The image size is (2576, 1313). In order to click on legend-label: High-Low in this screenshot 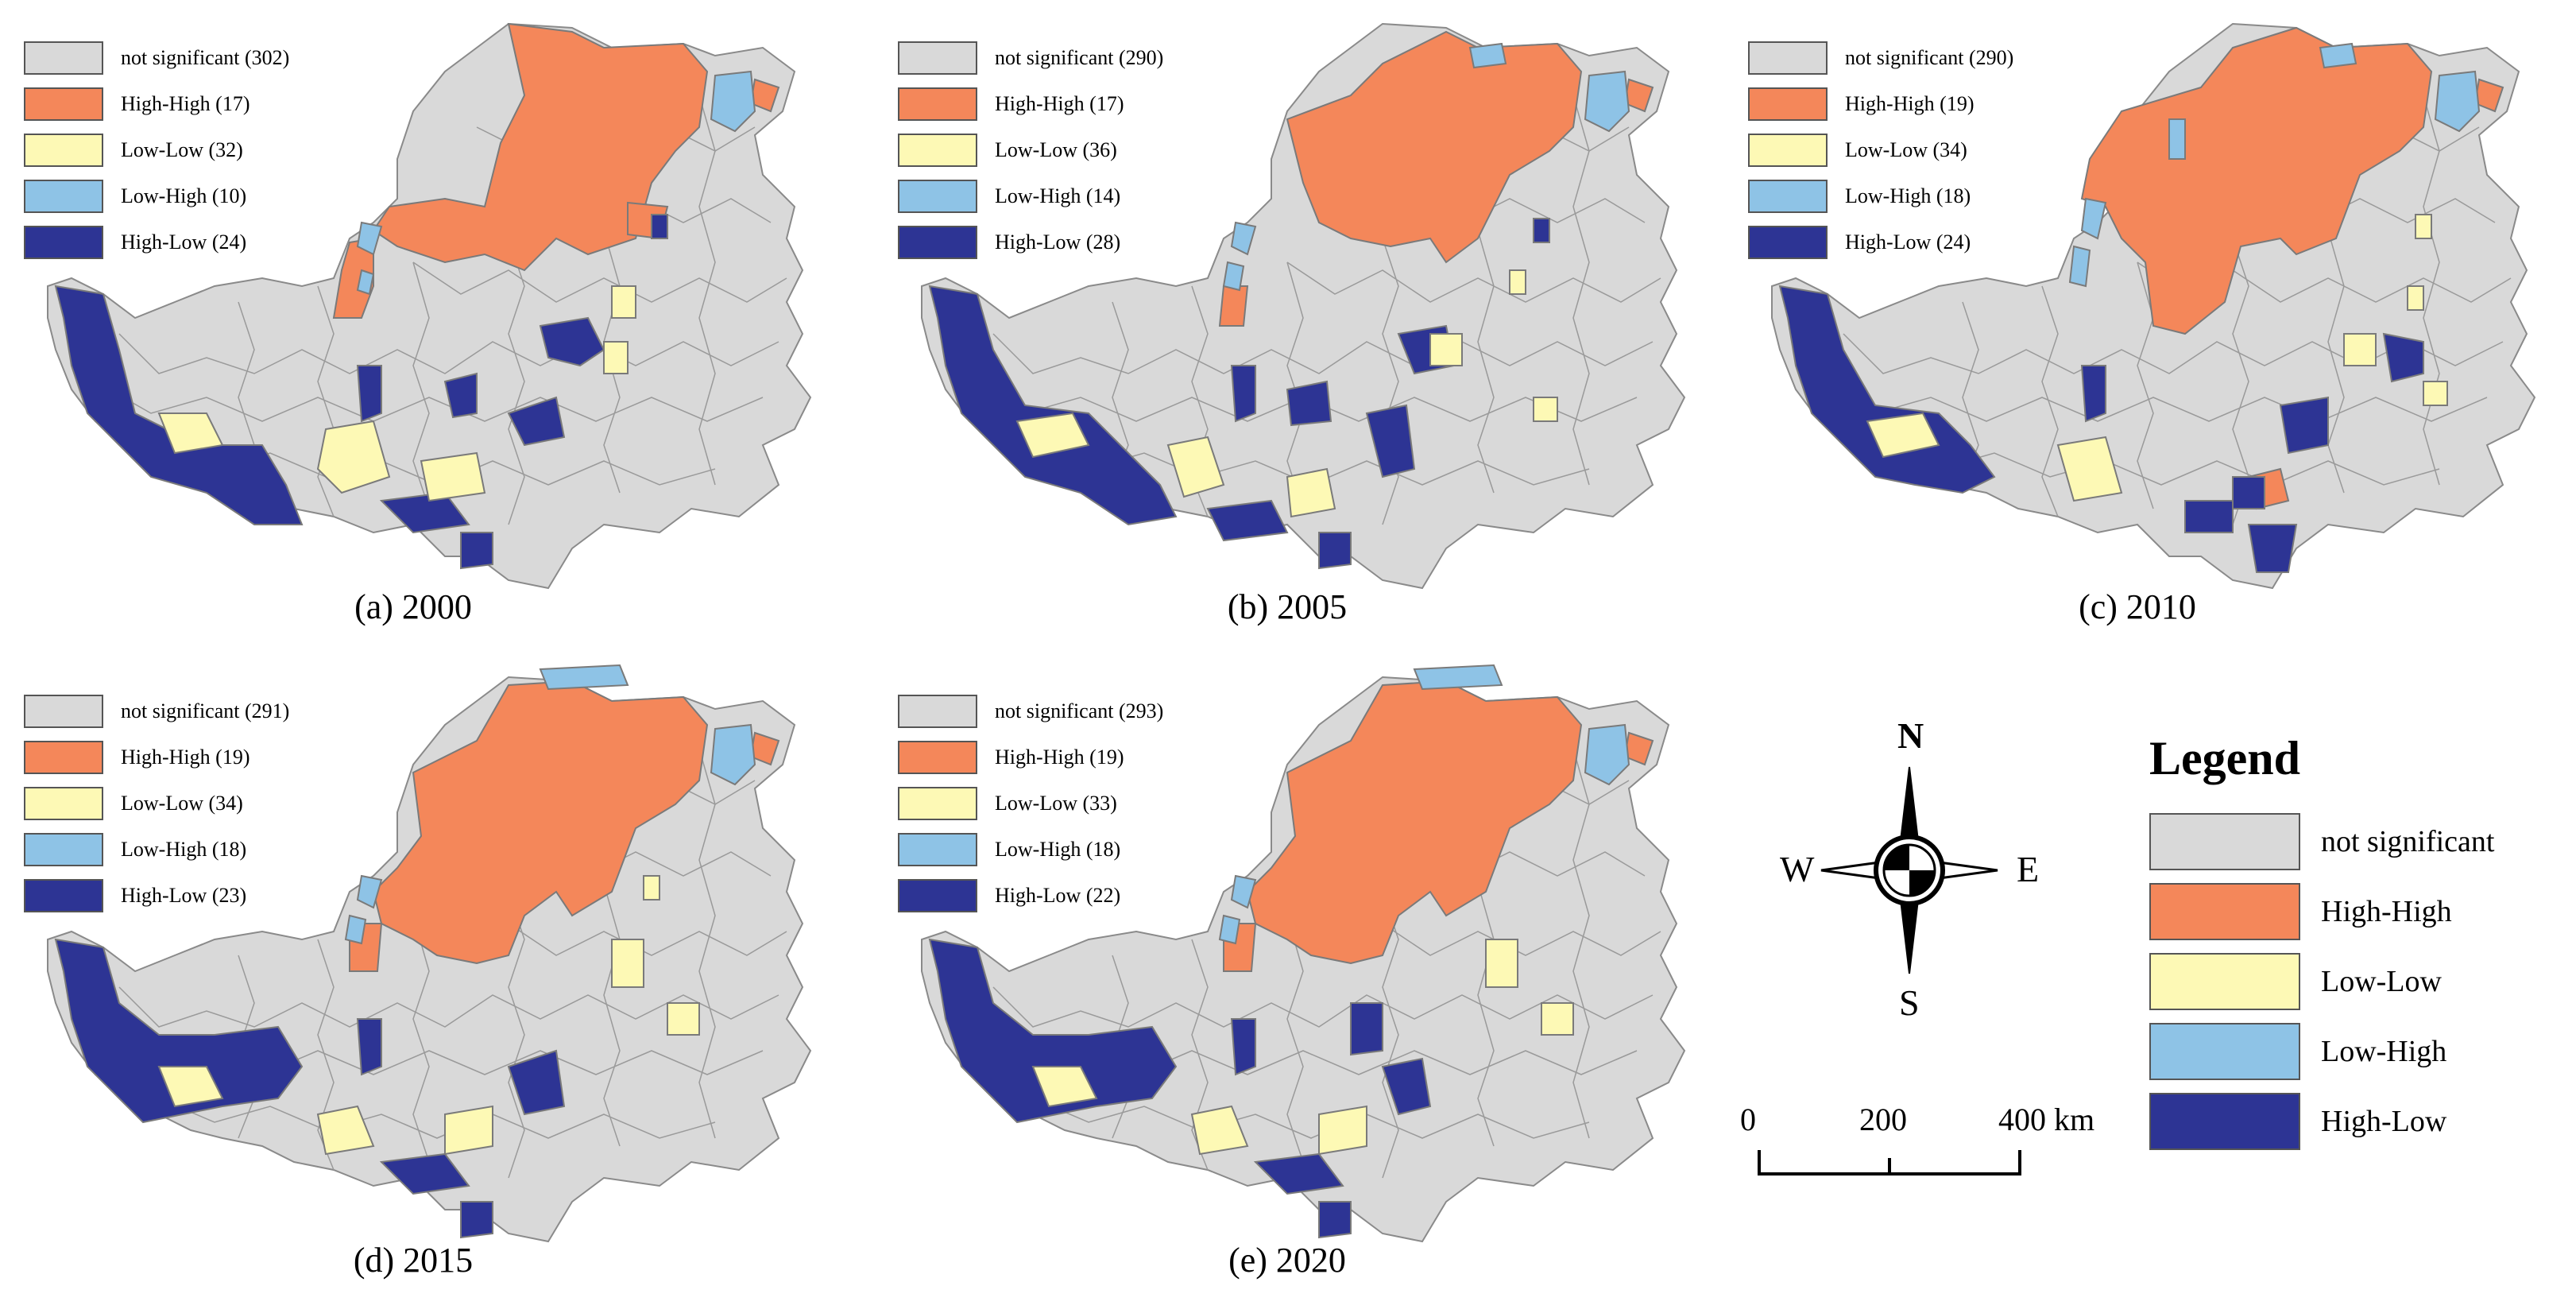, I will do `click(2384, 1121)`.